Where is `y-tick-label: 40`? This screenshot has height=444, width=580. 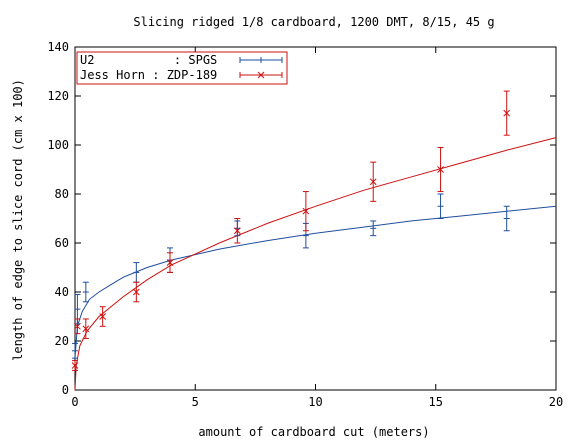 y-tick-label: 40 is located at coordinates (62, 292).